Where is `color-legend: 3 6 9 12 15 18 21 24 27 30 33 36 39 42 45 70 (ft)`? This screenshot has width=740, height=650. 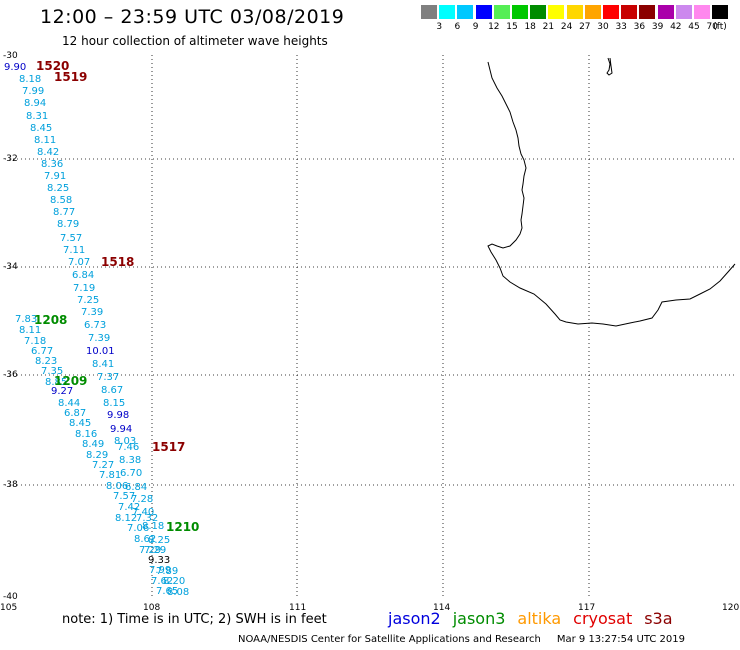 color-legend: 3 6 9 12 15 18 21 24 27 30 33 36 39 42 45 70 (ft) is located at coordinates (575, 21).